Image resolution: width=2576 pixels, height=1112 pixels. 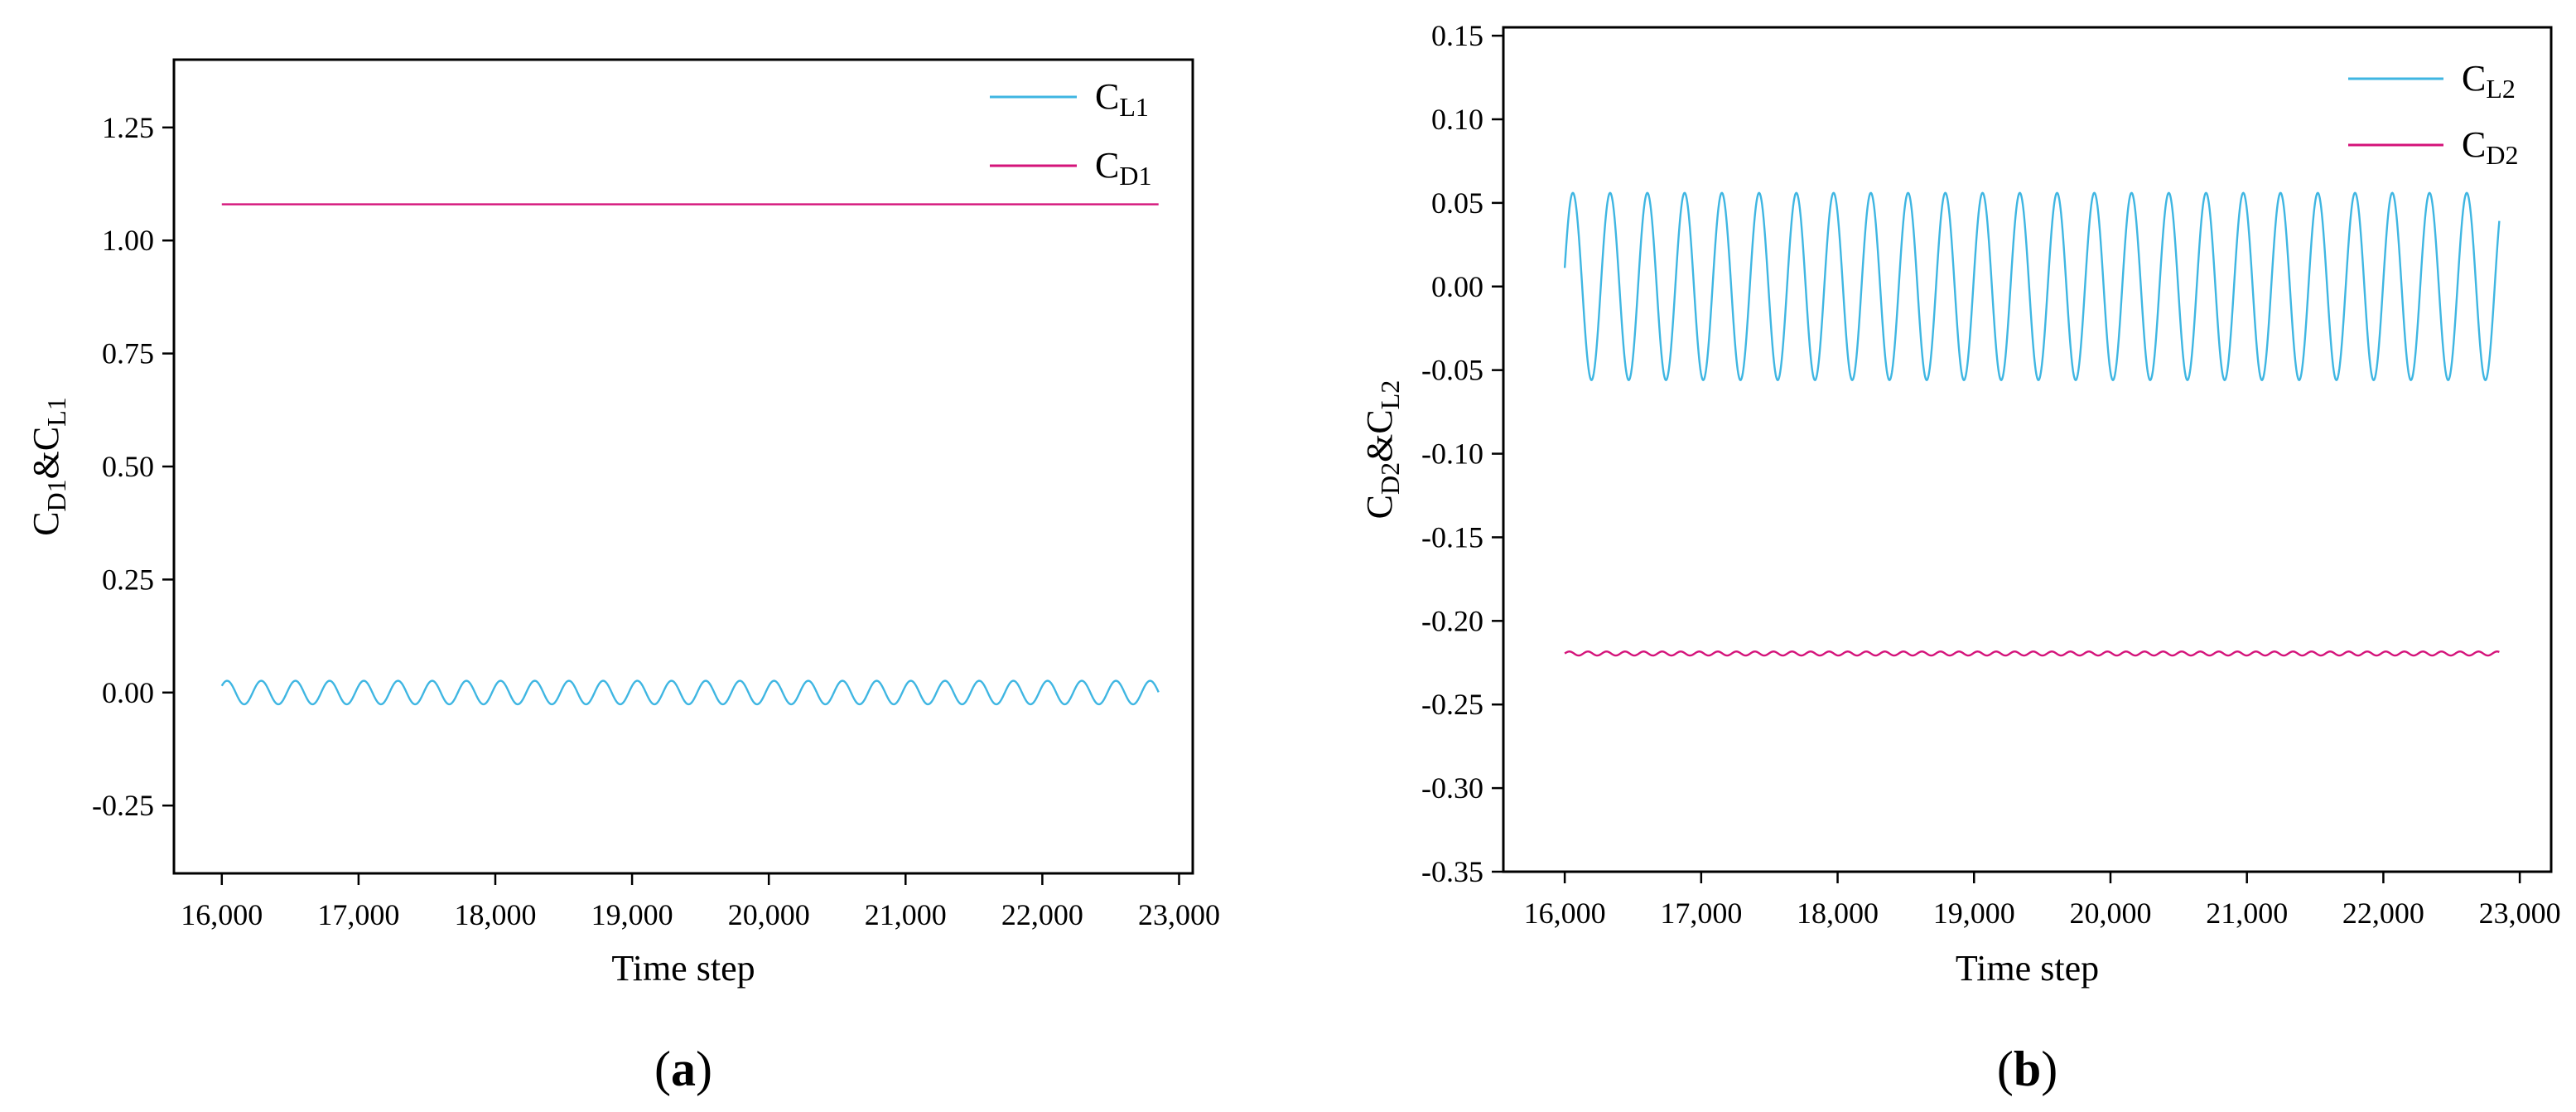 I want to click on y-tick-label: 0.25, so click(x=128, y=579).